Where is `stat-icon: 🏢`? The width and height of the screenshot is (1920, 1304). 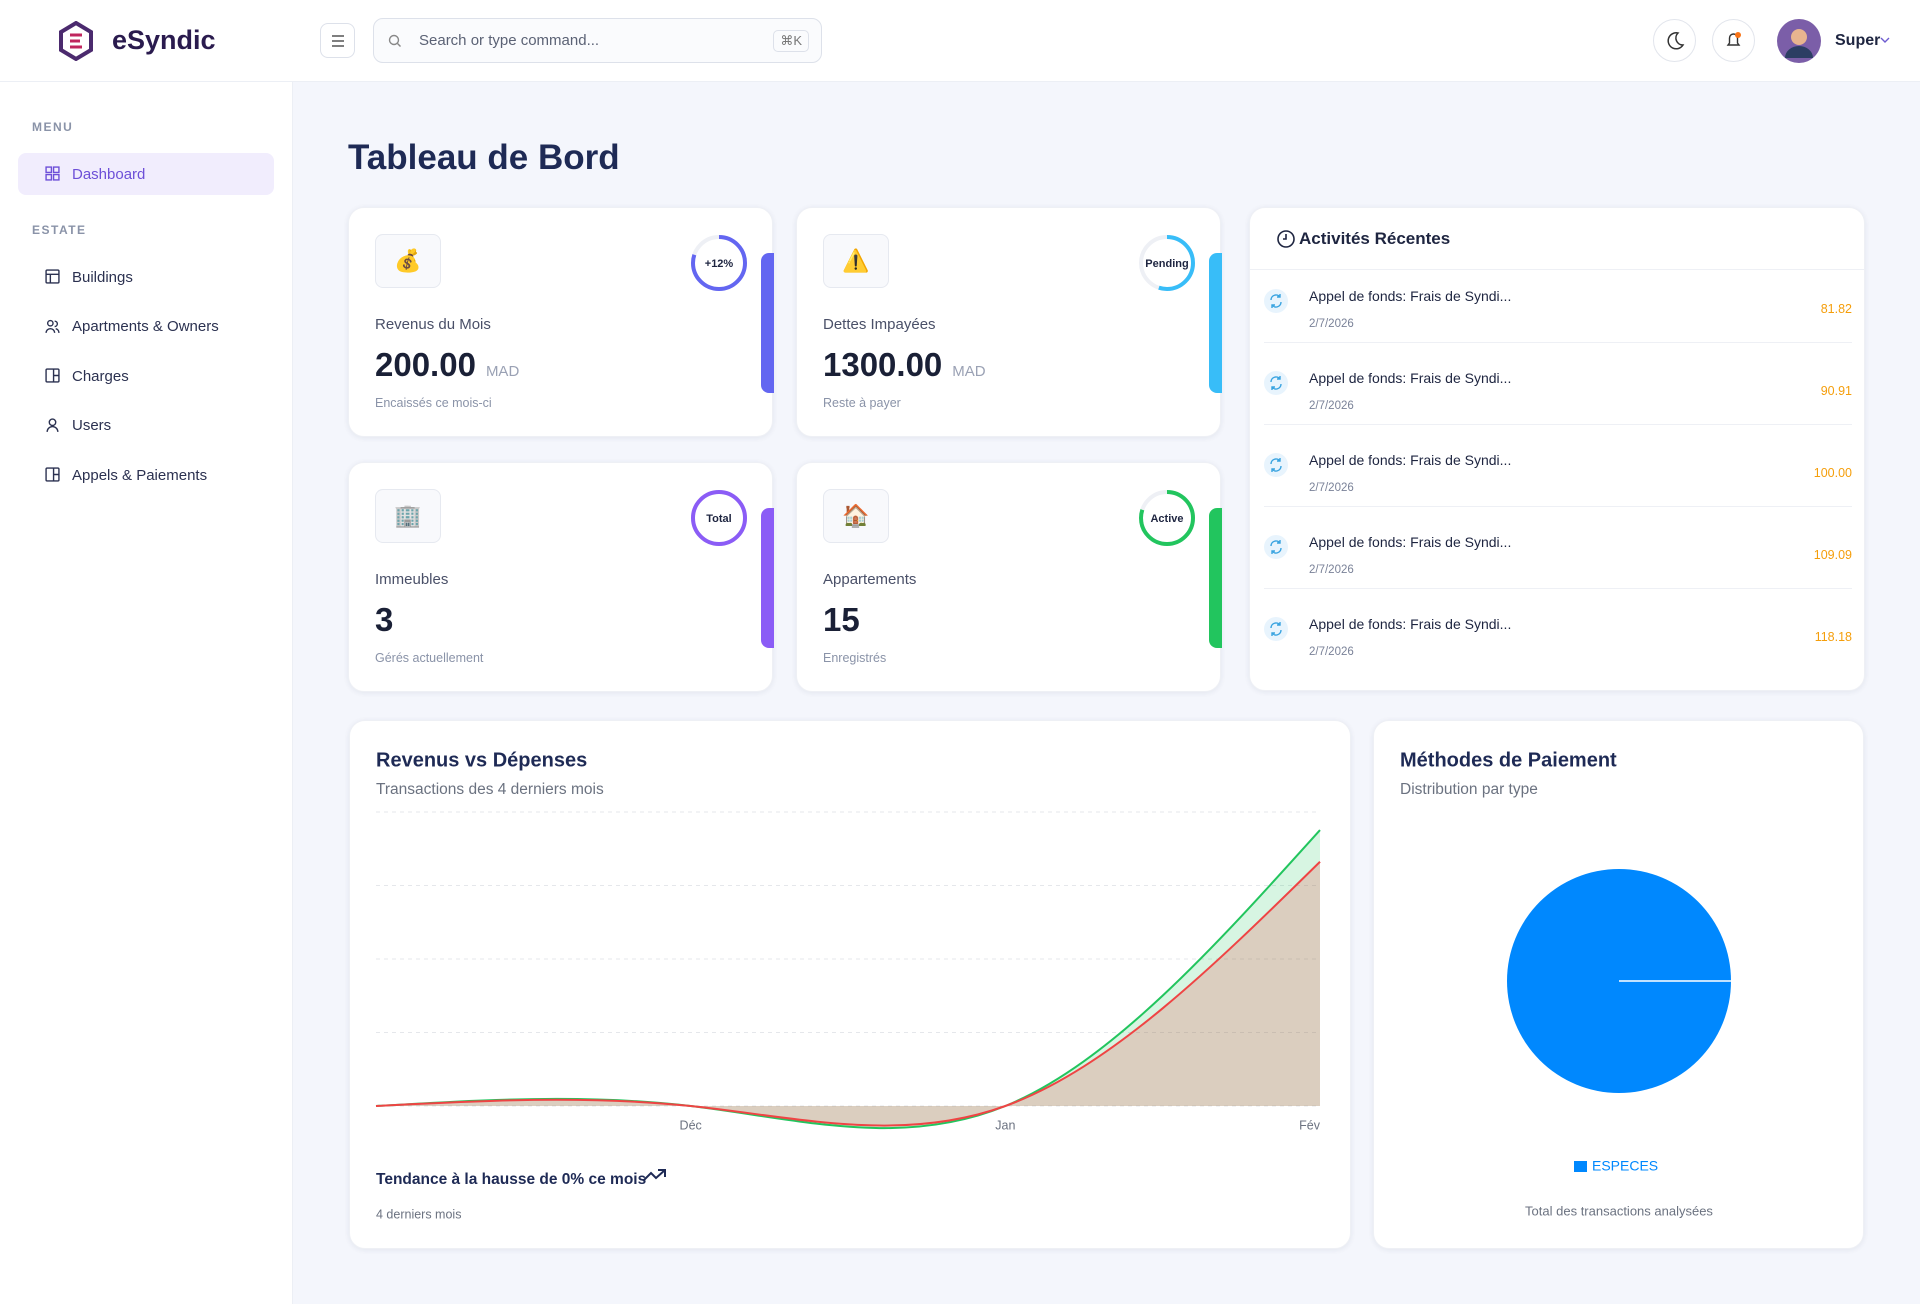 stat-icon: 🏢 is located at coordinates (408, 516).